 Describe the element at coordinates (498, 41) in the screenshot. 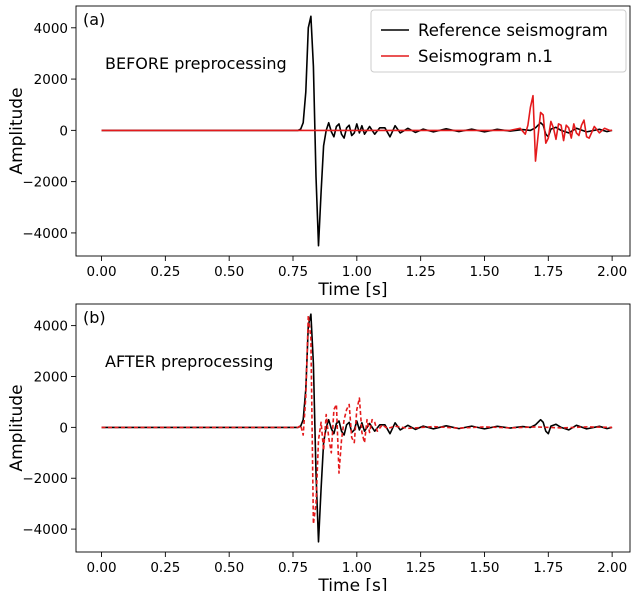

I see `legend-box` at that location.